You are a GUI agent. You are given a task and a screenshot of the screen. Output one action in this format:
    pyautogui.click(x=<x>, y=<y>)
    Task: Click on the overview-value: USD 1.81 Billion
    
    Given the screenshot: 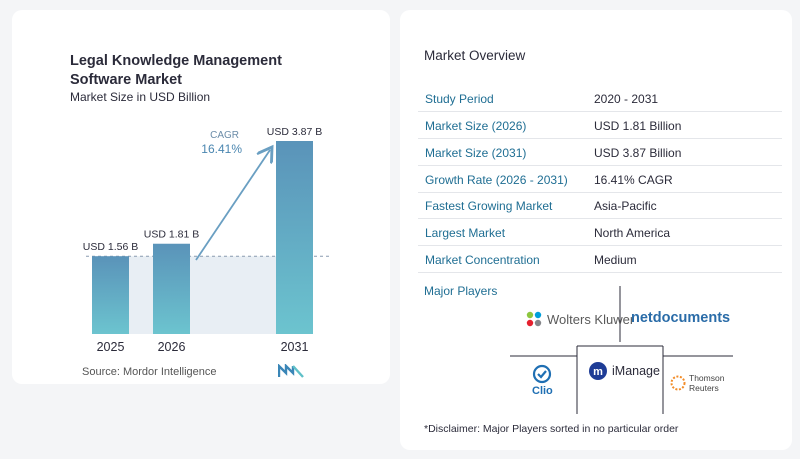 What is the action you would take?
    pyautogui.click(x=638, y=126)
    